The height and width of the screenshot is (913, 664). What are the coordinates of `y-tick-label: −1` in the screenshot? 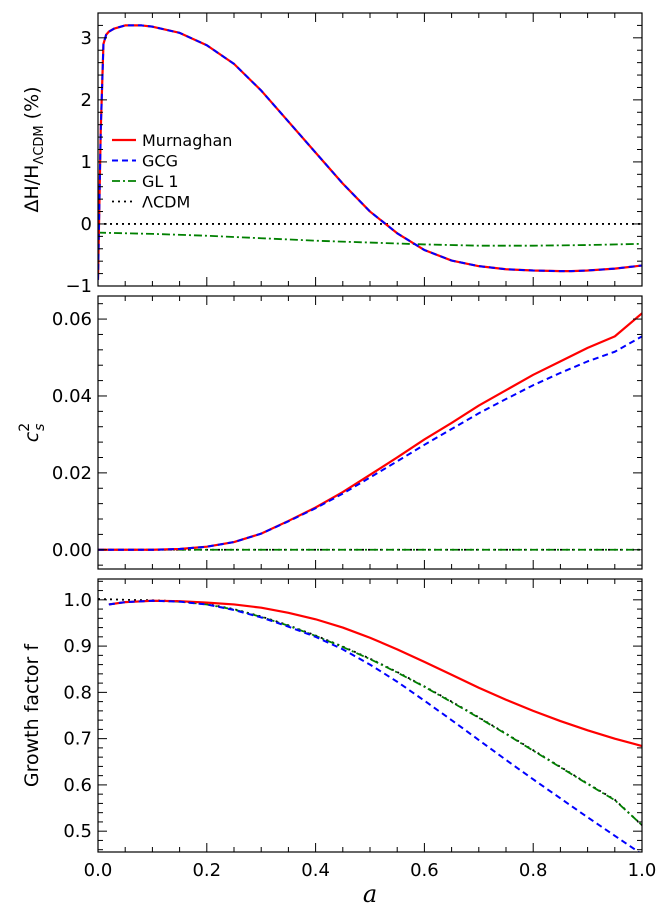 It's located at (78, 286).